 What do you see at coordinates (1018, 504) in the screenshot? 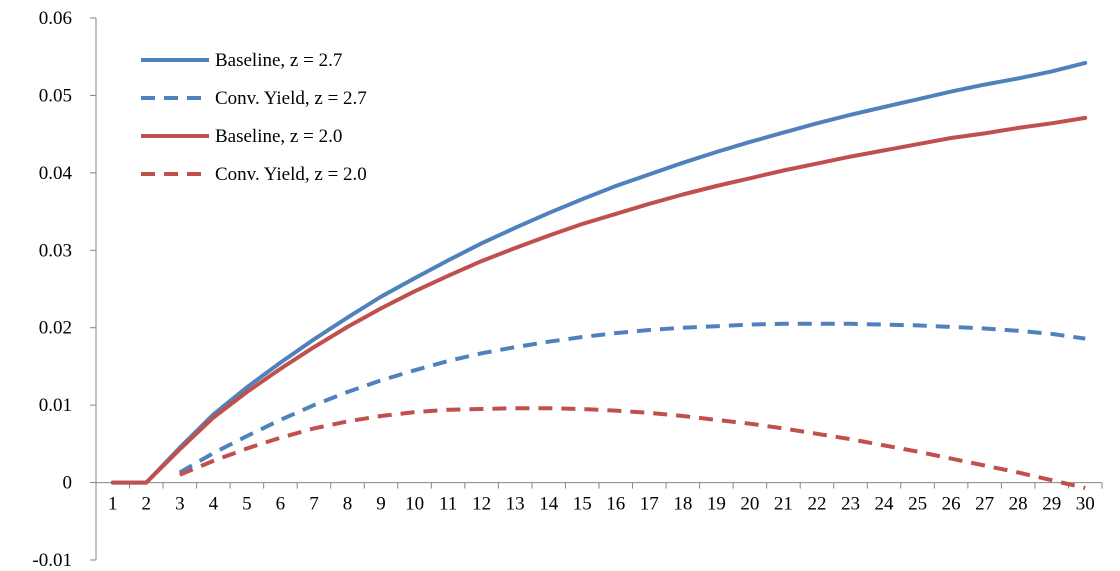
I see `x-tick-label: 28` at bounding box center [1018, 504].